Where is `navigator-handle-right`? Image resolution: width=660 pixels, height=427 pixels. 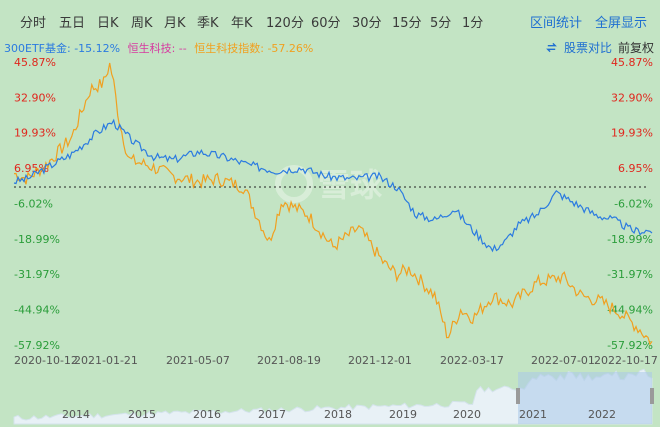 navigator-handle-right is located at coordinates (652, 396).